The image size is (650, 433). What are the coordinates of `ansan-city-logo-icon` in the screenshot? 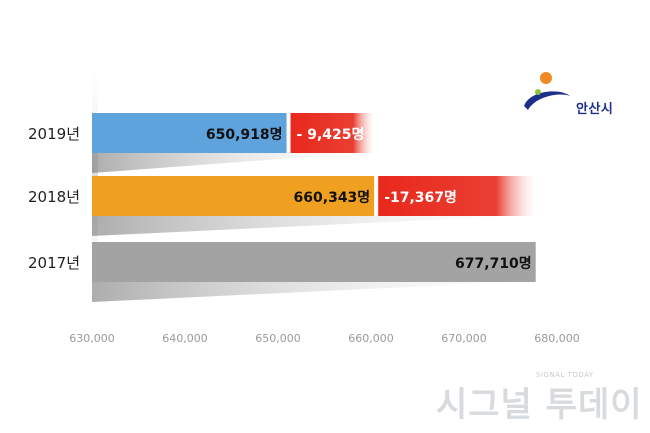 It's located at (547, 91).